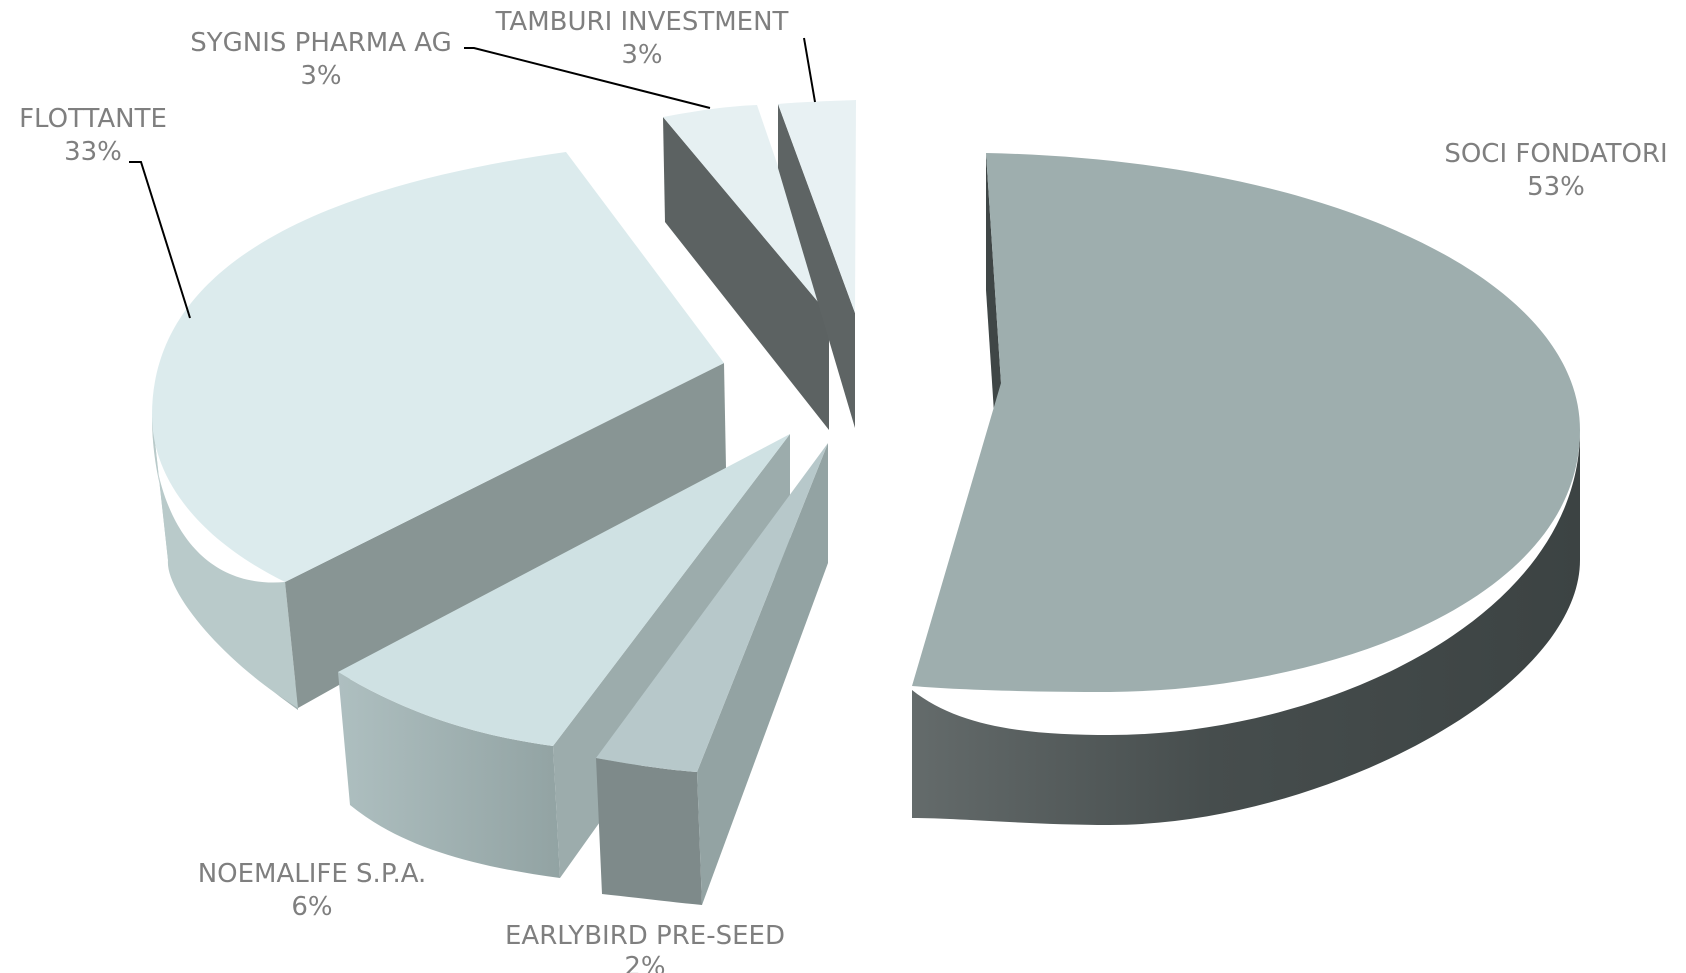  What do you see at coordinates (93, 119) in the screenshot?
I see `label-flottante-name: FLOTTANTE` at bounding box center [93, 119].